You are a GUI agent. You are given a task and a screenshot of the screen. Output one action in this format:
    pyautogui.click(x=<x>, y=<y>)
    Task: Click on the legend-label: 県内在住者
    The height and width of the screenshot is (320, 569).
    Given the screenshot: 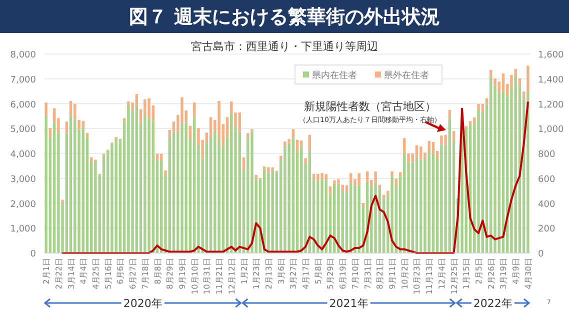 What is the action you would take?
    pyautogui.click(x=334, y=75)
    